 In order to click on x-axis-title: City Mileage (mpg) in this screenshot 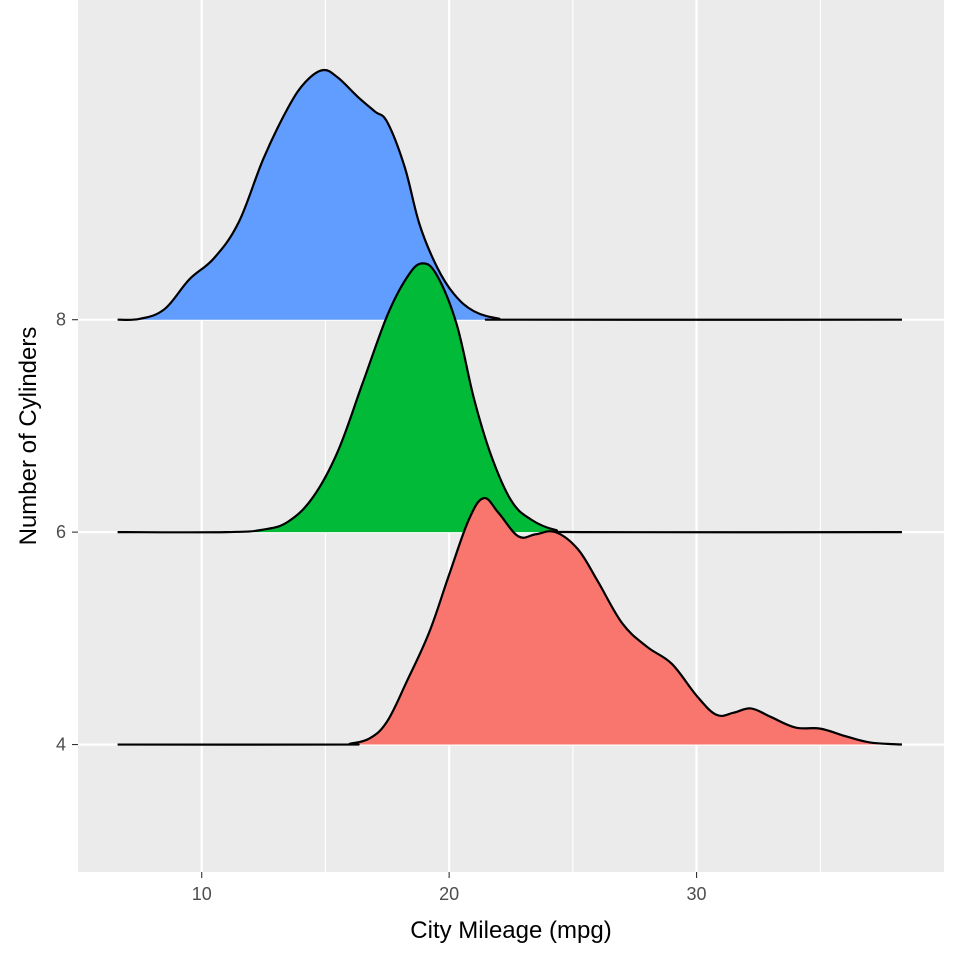, I will do `click(510, 930)`.